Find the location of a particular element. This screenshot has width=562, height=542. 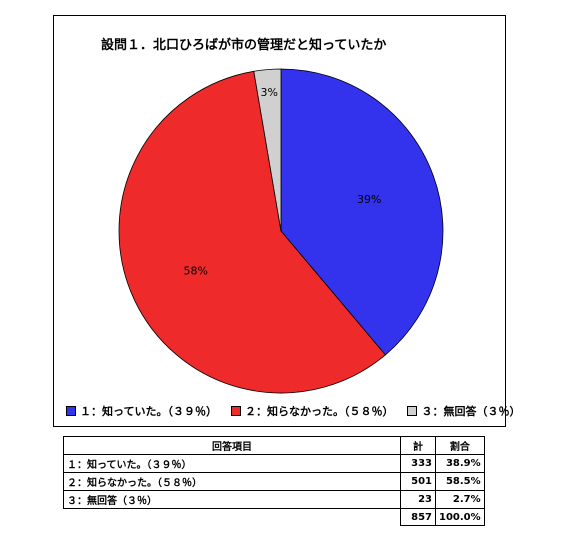

legend-swatch-unknown is located at coordinates (235, 411).